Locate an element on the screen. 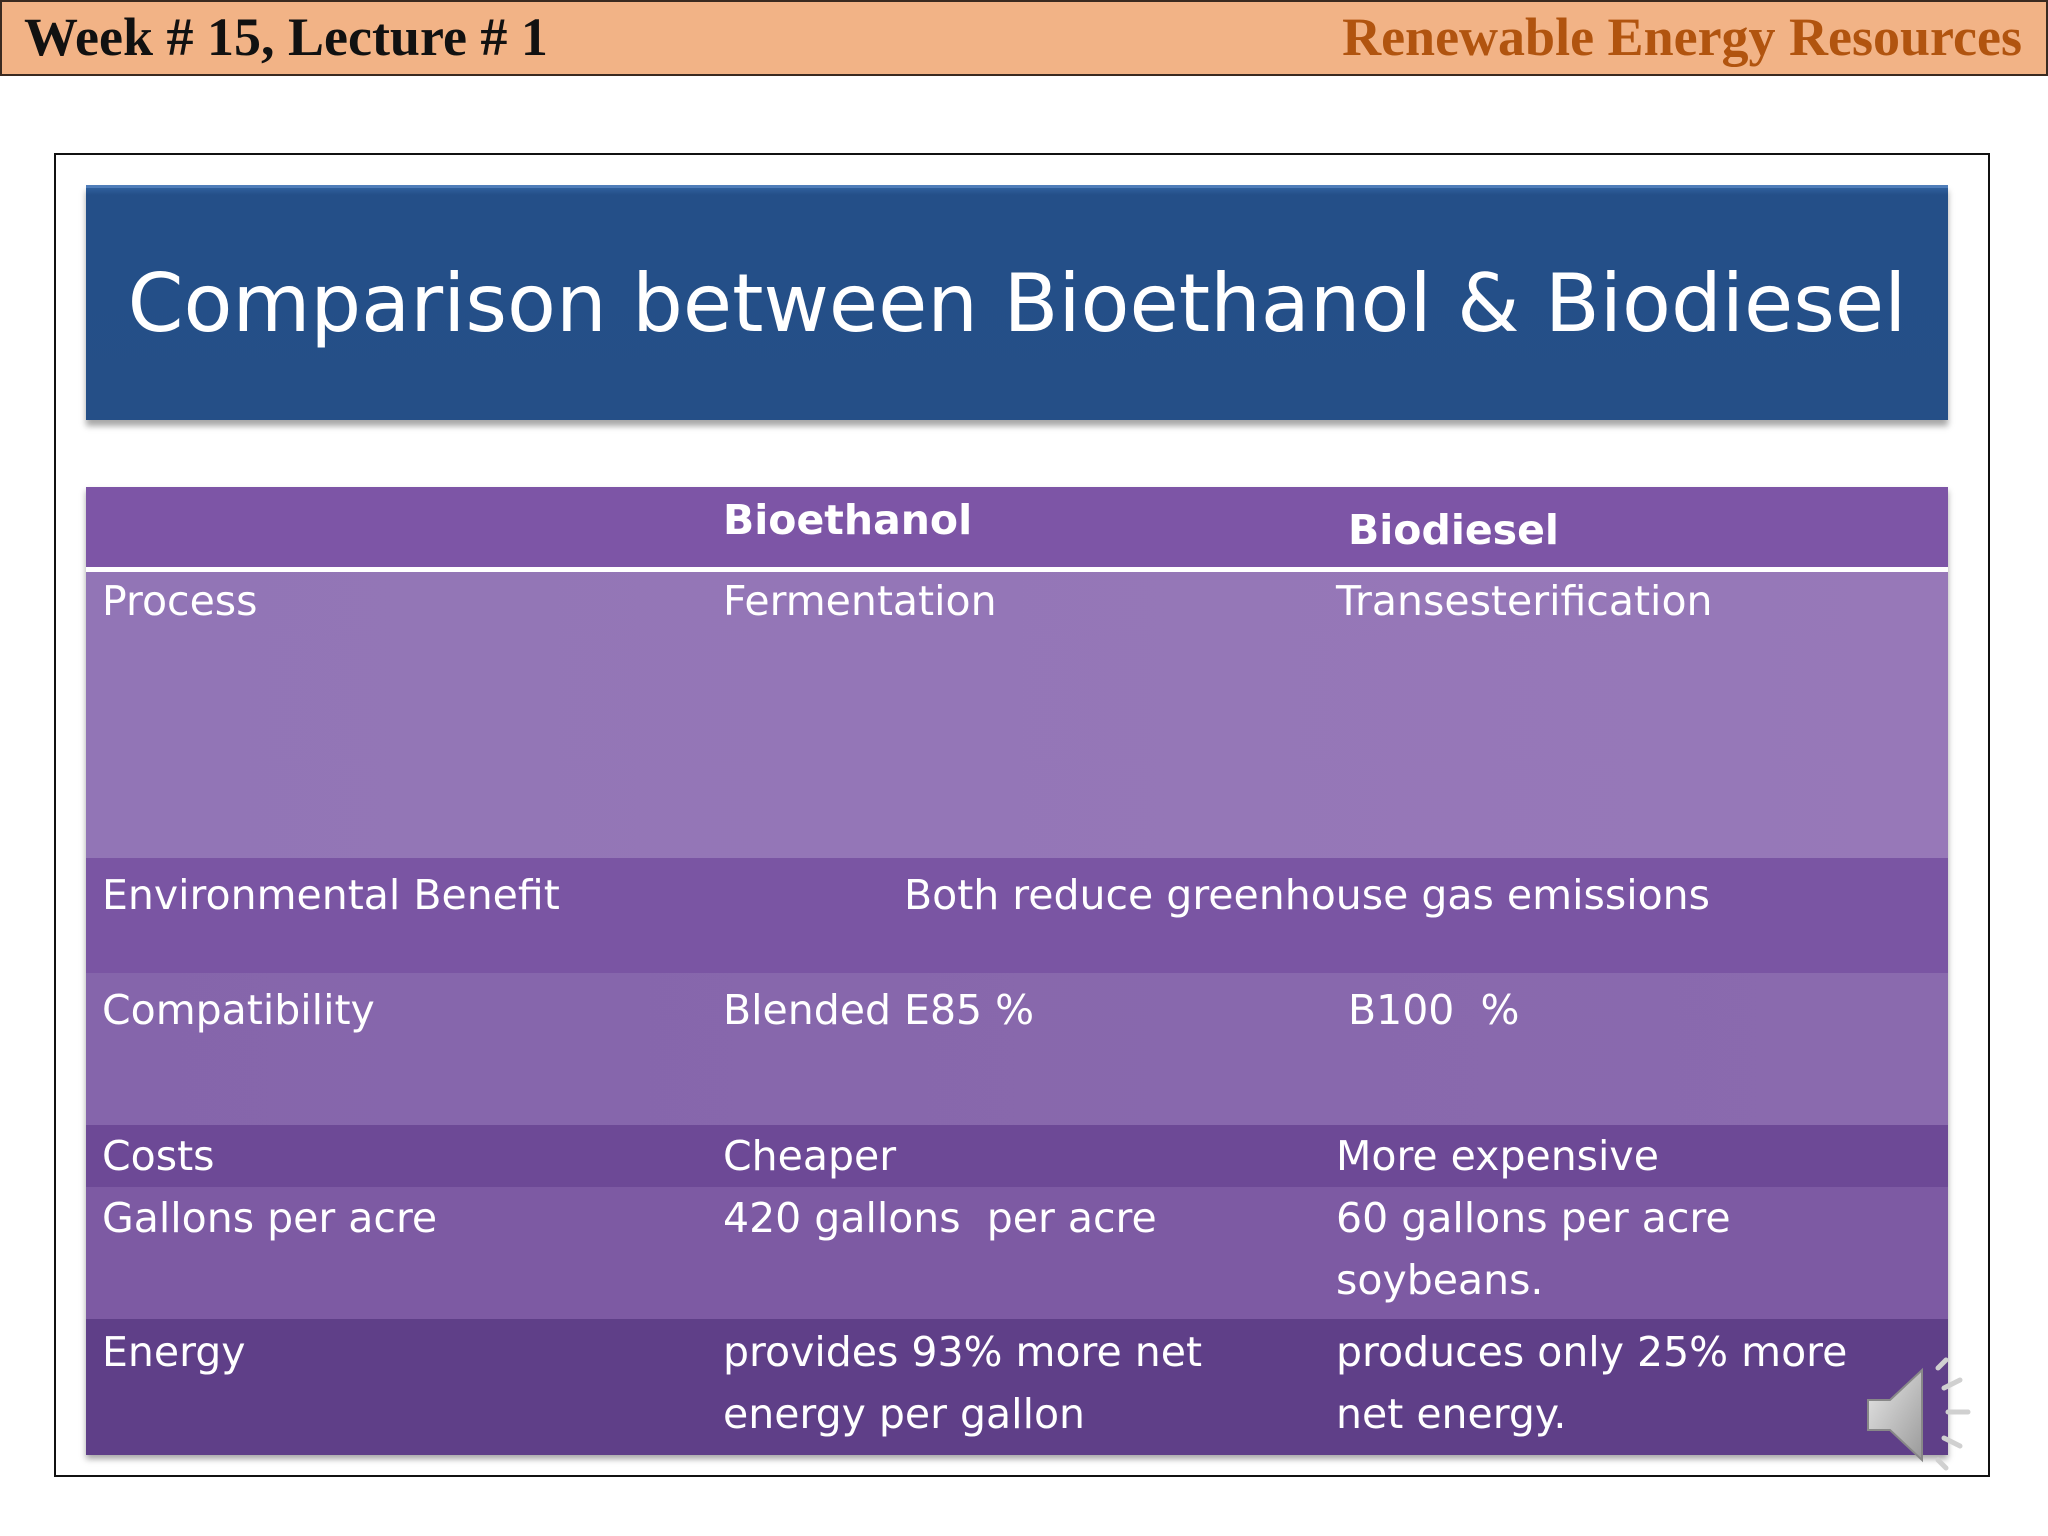 The width and height of the screenshot is (2048, 1536). cell-energy-bioethanol-line2: energy per gallon is located at coordinates (904, 1414).